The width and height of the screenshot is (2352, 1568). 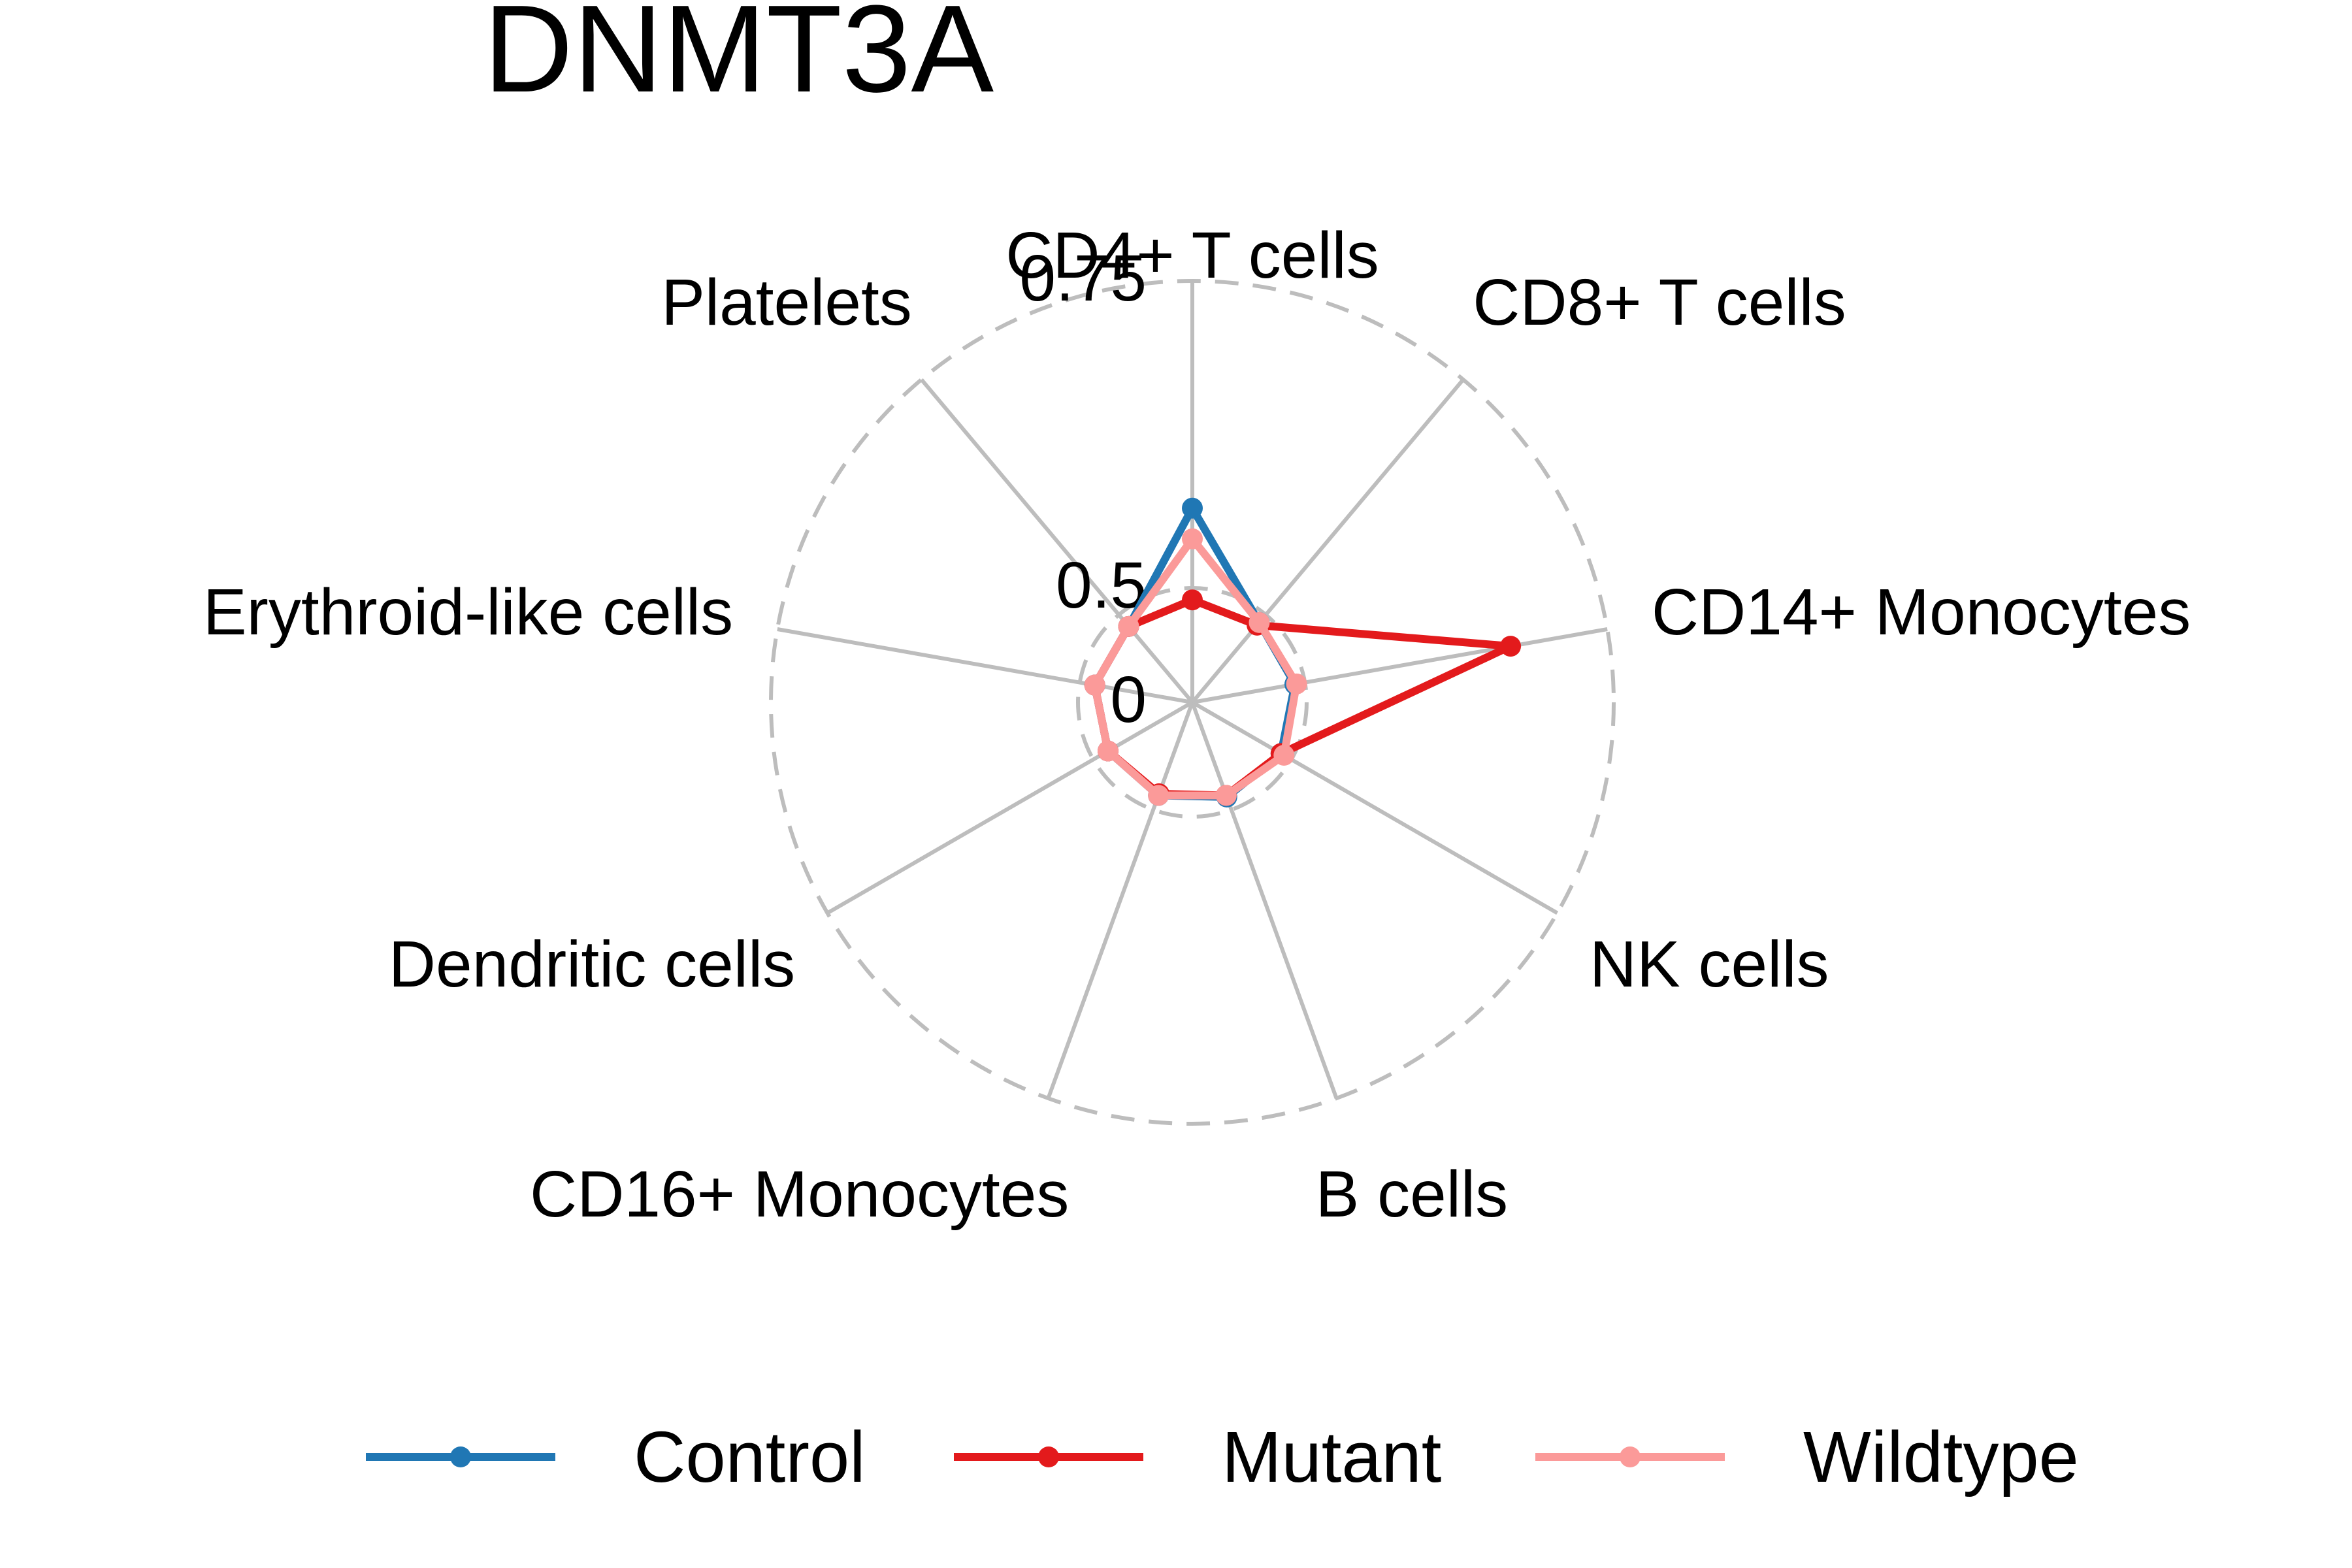 I want to click on legend: Control Mutant Wildtype, so click(x=1222, y=1457).